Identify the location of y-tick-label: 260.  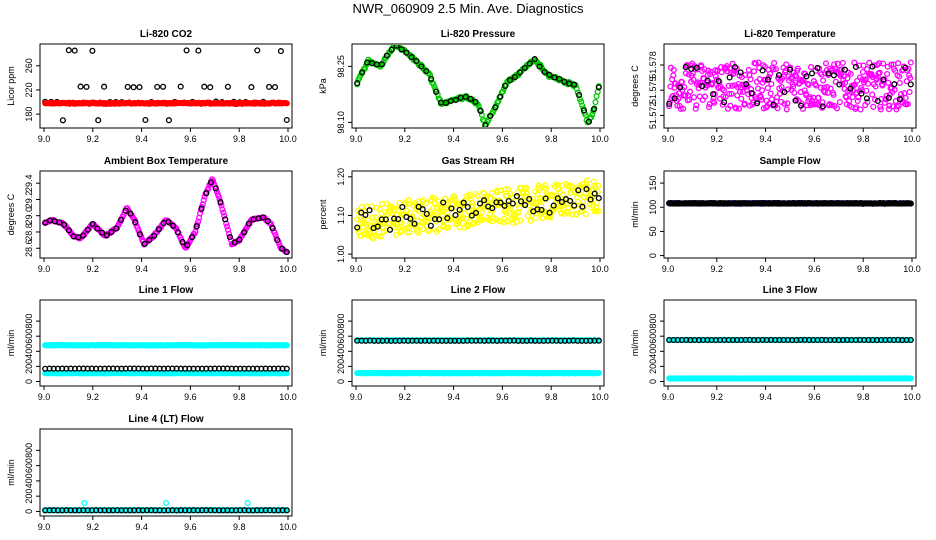
(29, 65).